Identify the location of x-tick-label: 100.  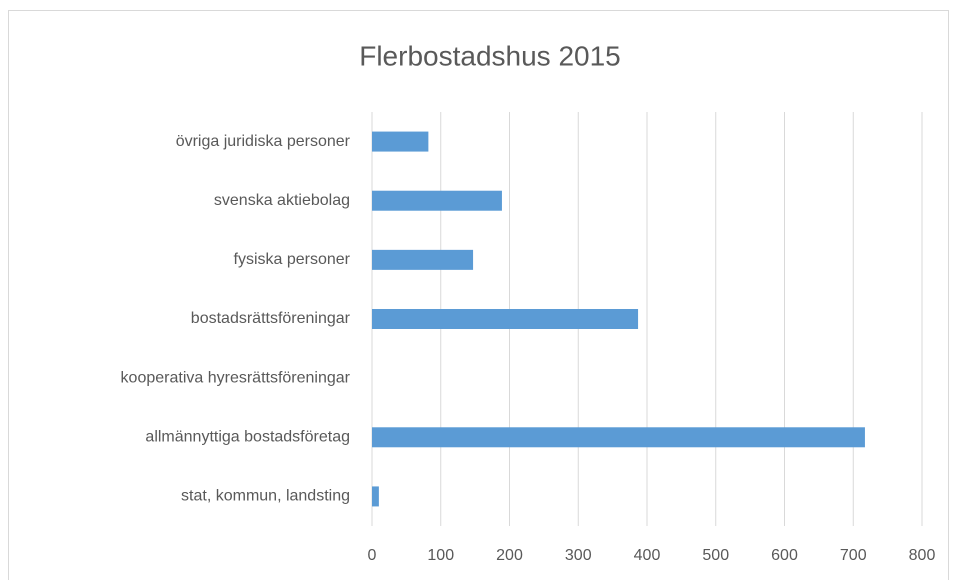
(440, 555).